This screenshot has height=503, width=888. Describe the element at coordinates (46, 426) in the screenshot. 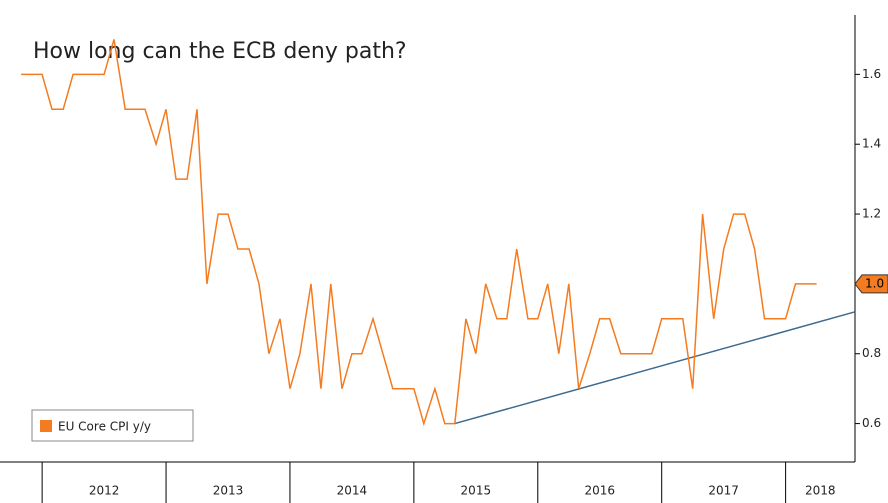

I see `legend-swatch` at that location.